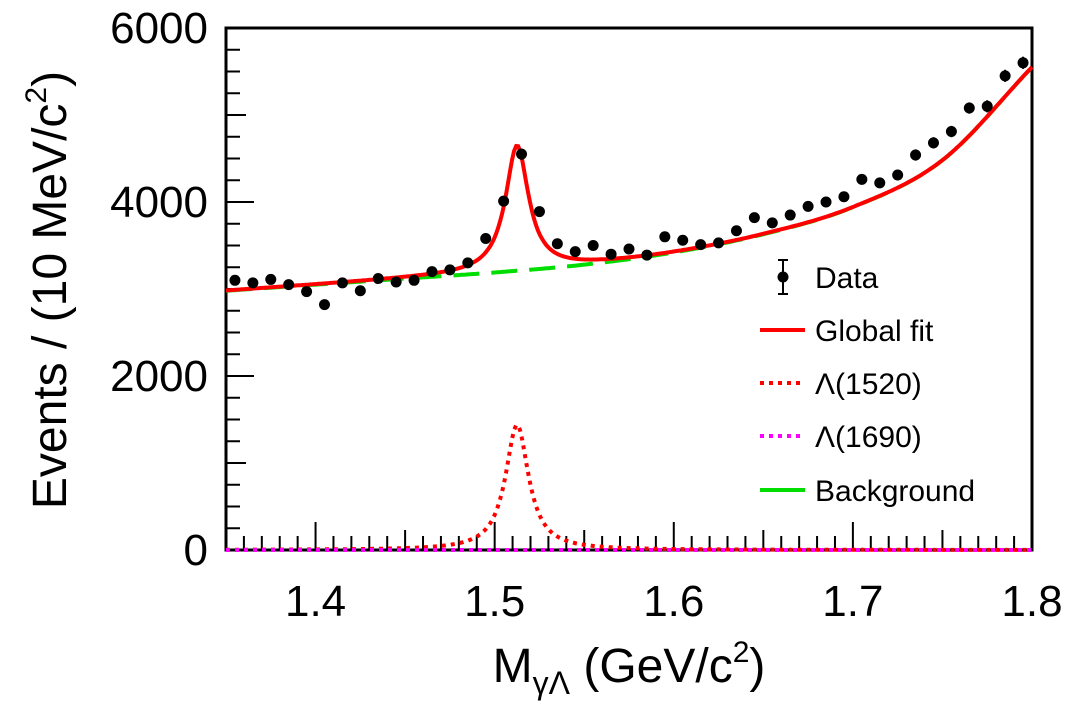 This screenshot has width=1071, height=703. Describe the element at coordinates (159, 202) in the screenshot. I see `y-tick-label: 4000` at that location.